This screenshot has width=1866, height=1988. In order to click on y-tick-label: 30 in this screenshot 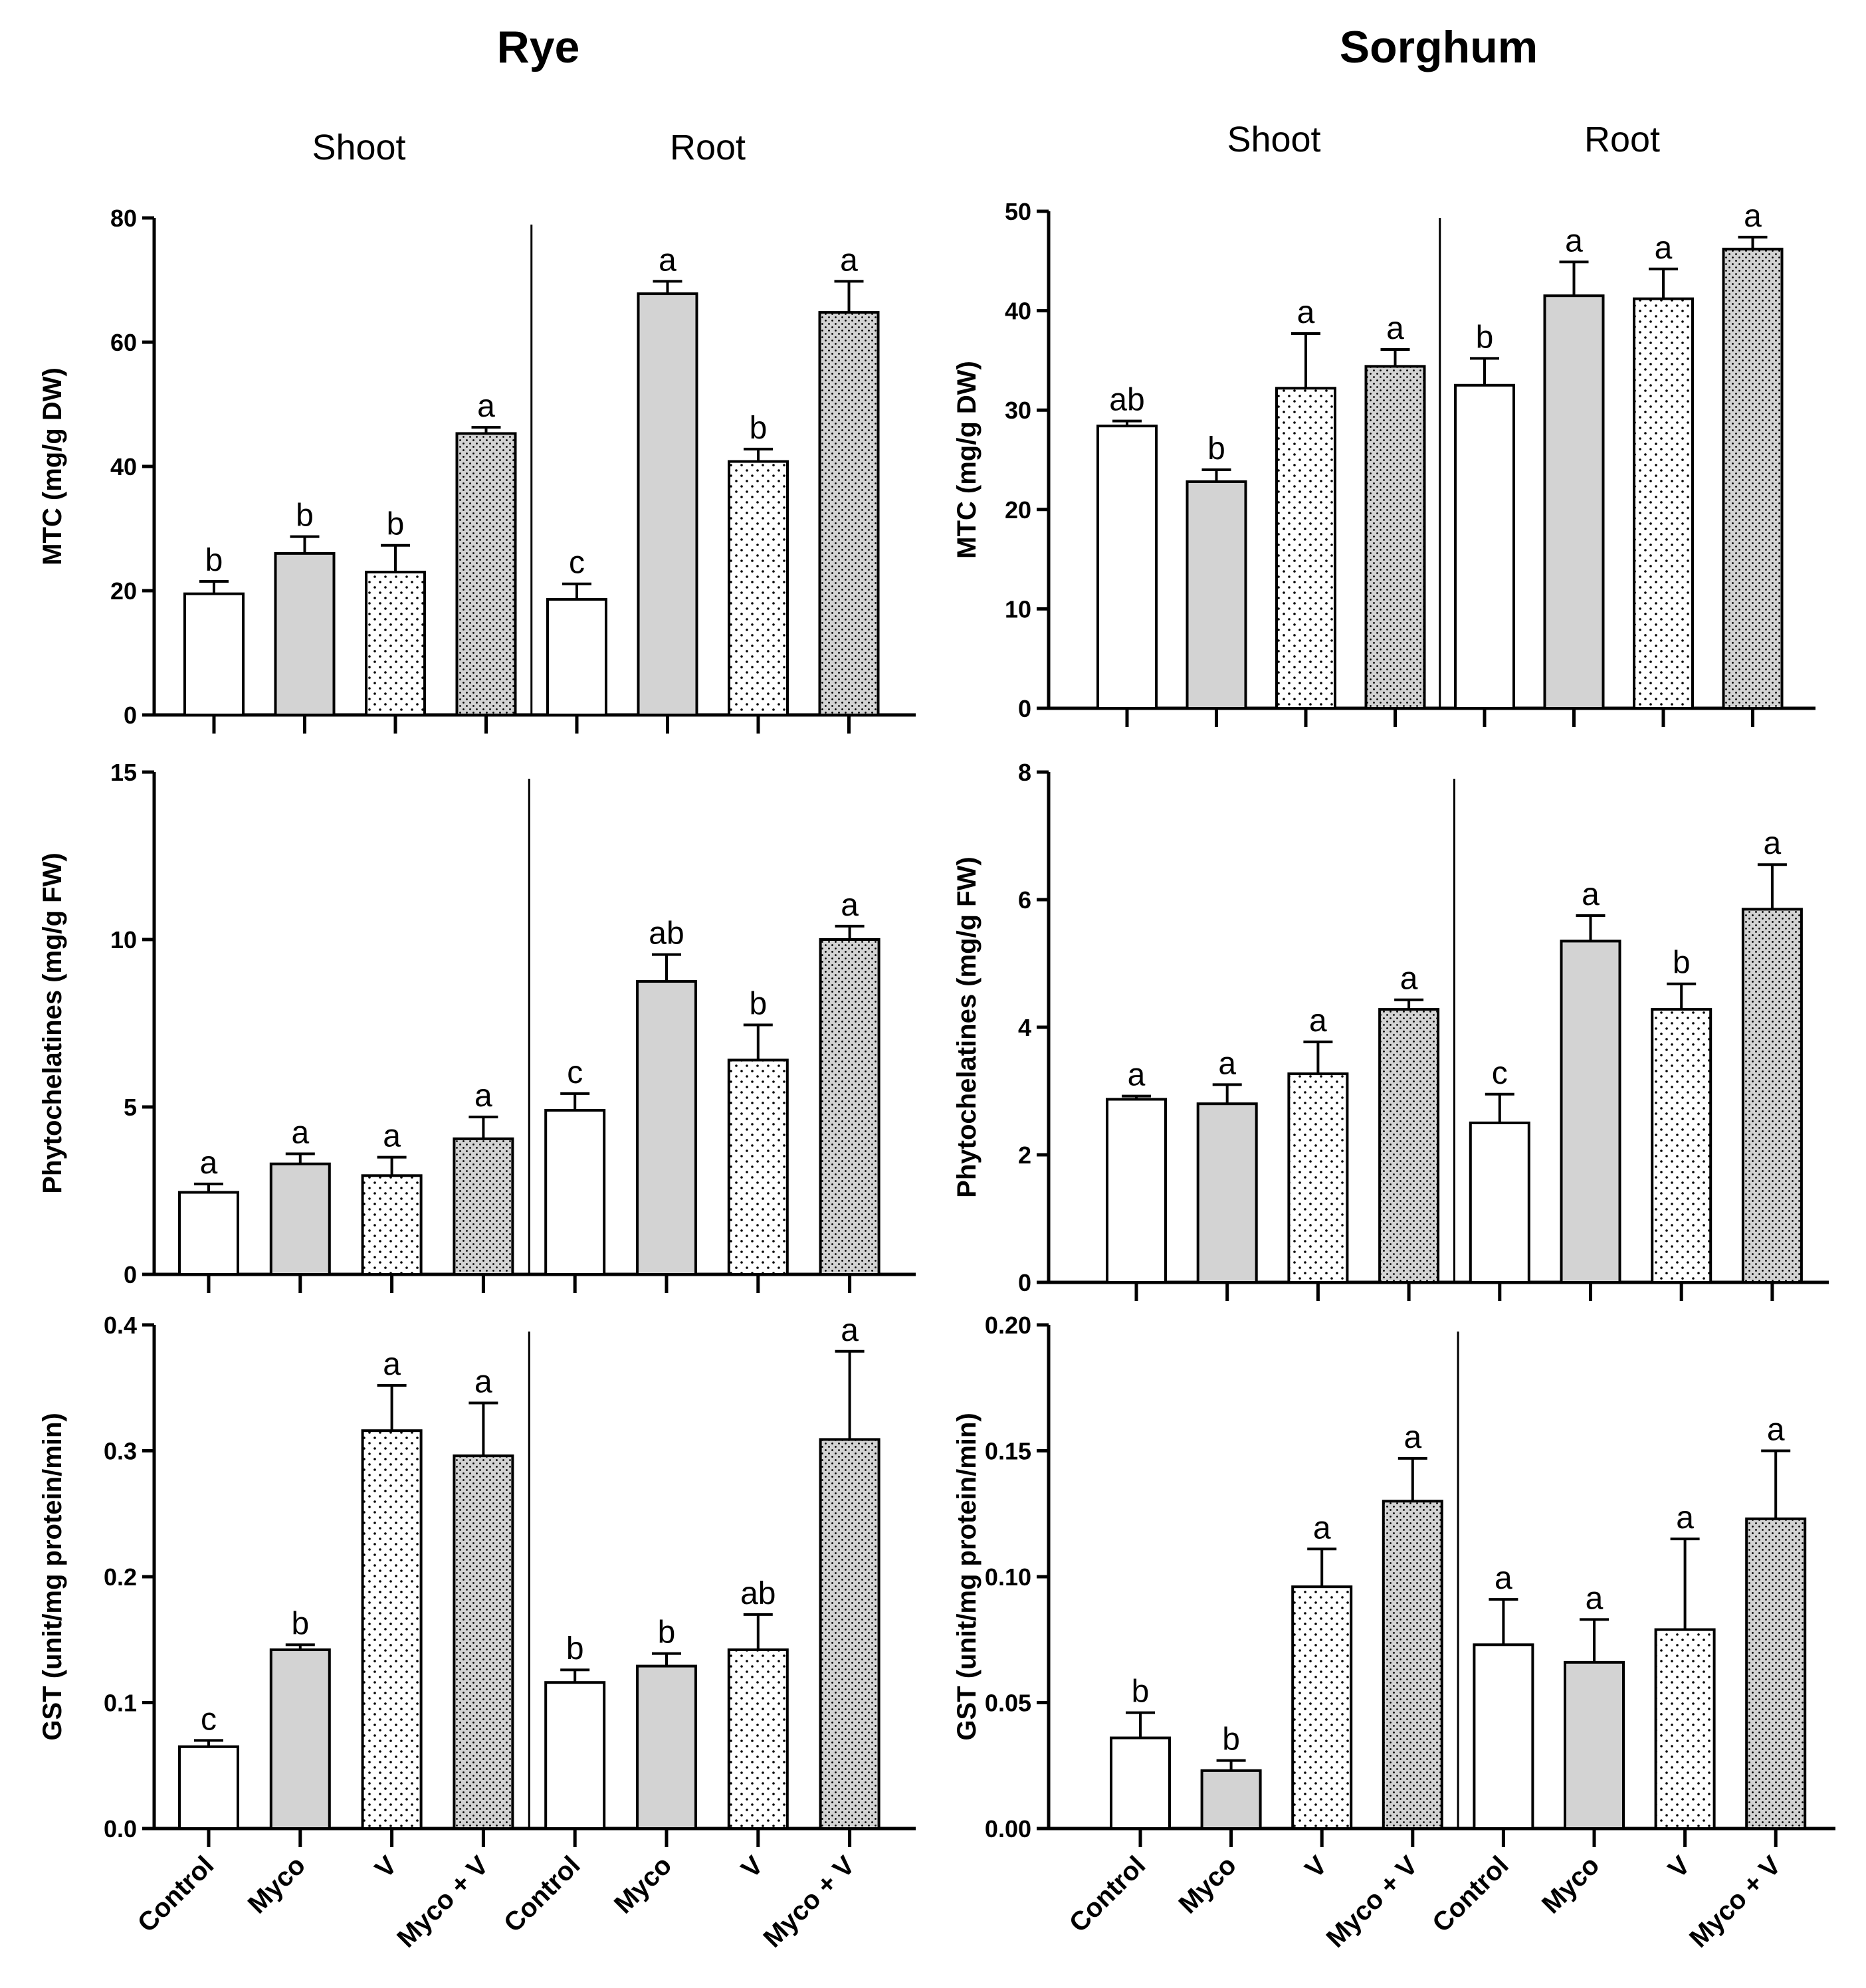, I will do `click(1018, 410)`.